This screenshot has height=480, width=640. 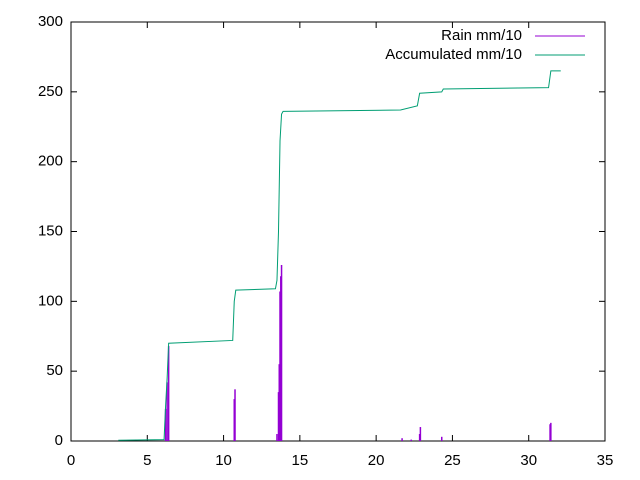 What do you see at coordinates (50, 91) in the screenshot?
I see `y-tick-label: 250` at bounding box center [50, 91].